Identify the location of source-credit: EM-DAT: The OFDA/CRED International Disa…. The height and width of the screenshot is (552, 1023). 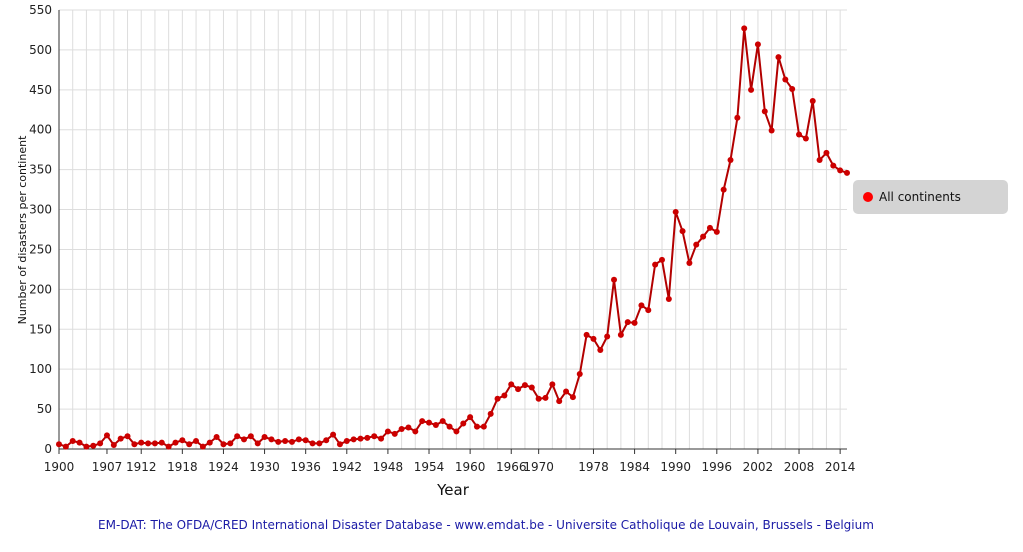
(486, 525).